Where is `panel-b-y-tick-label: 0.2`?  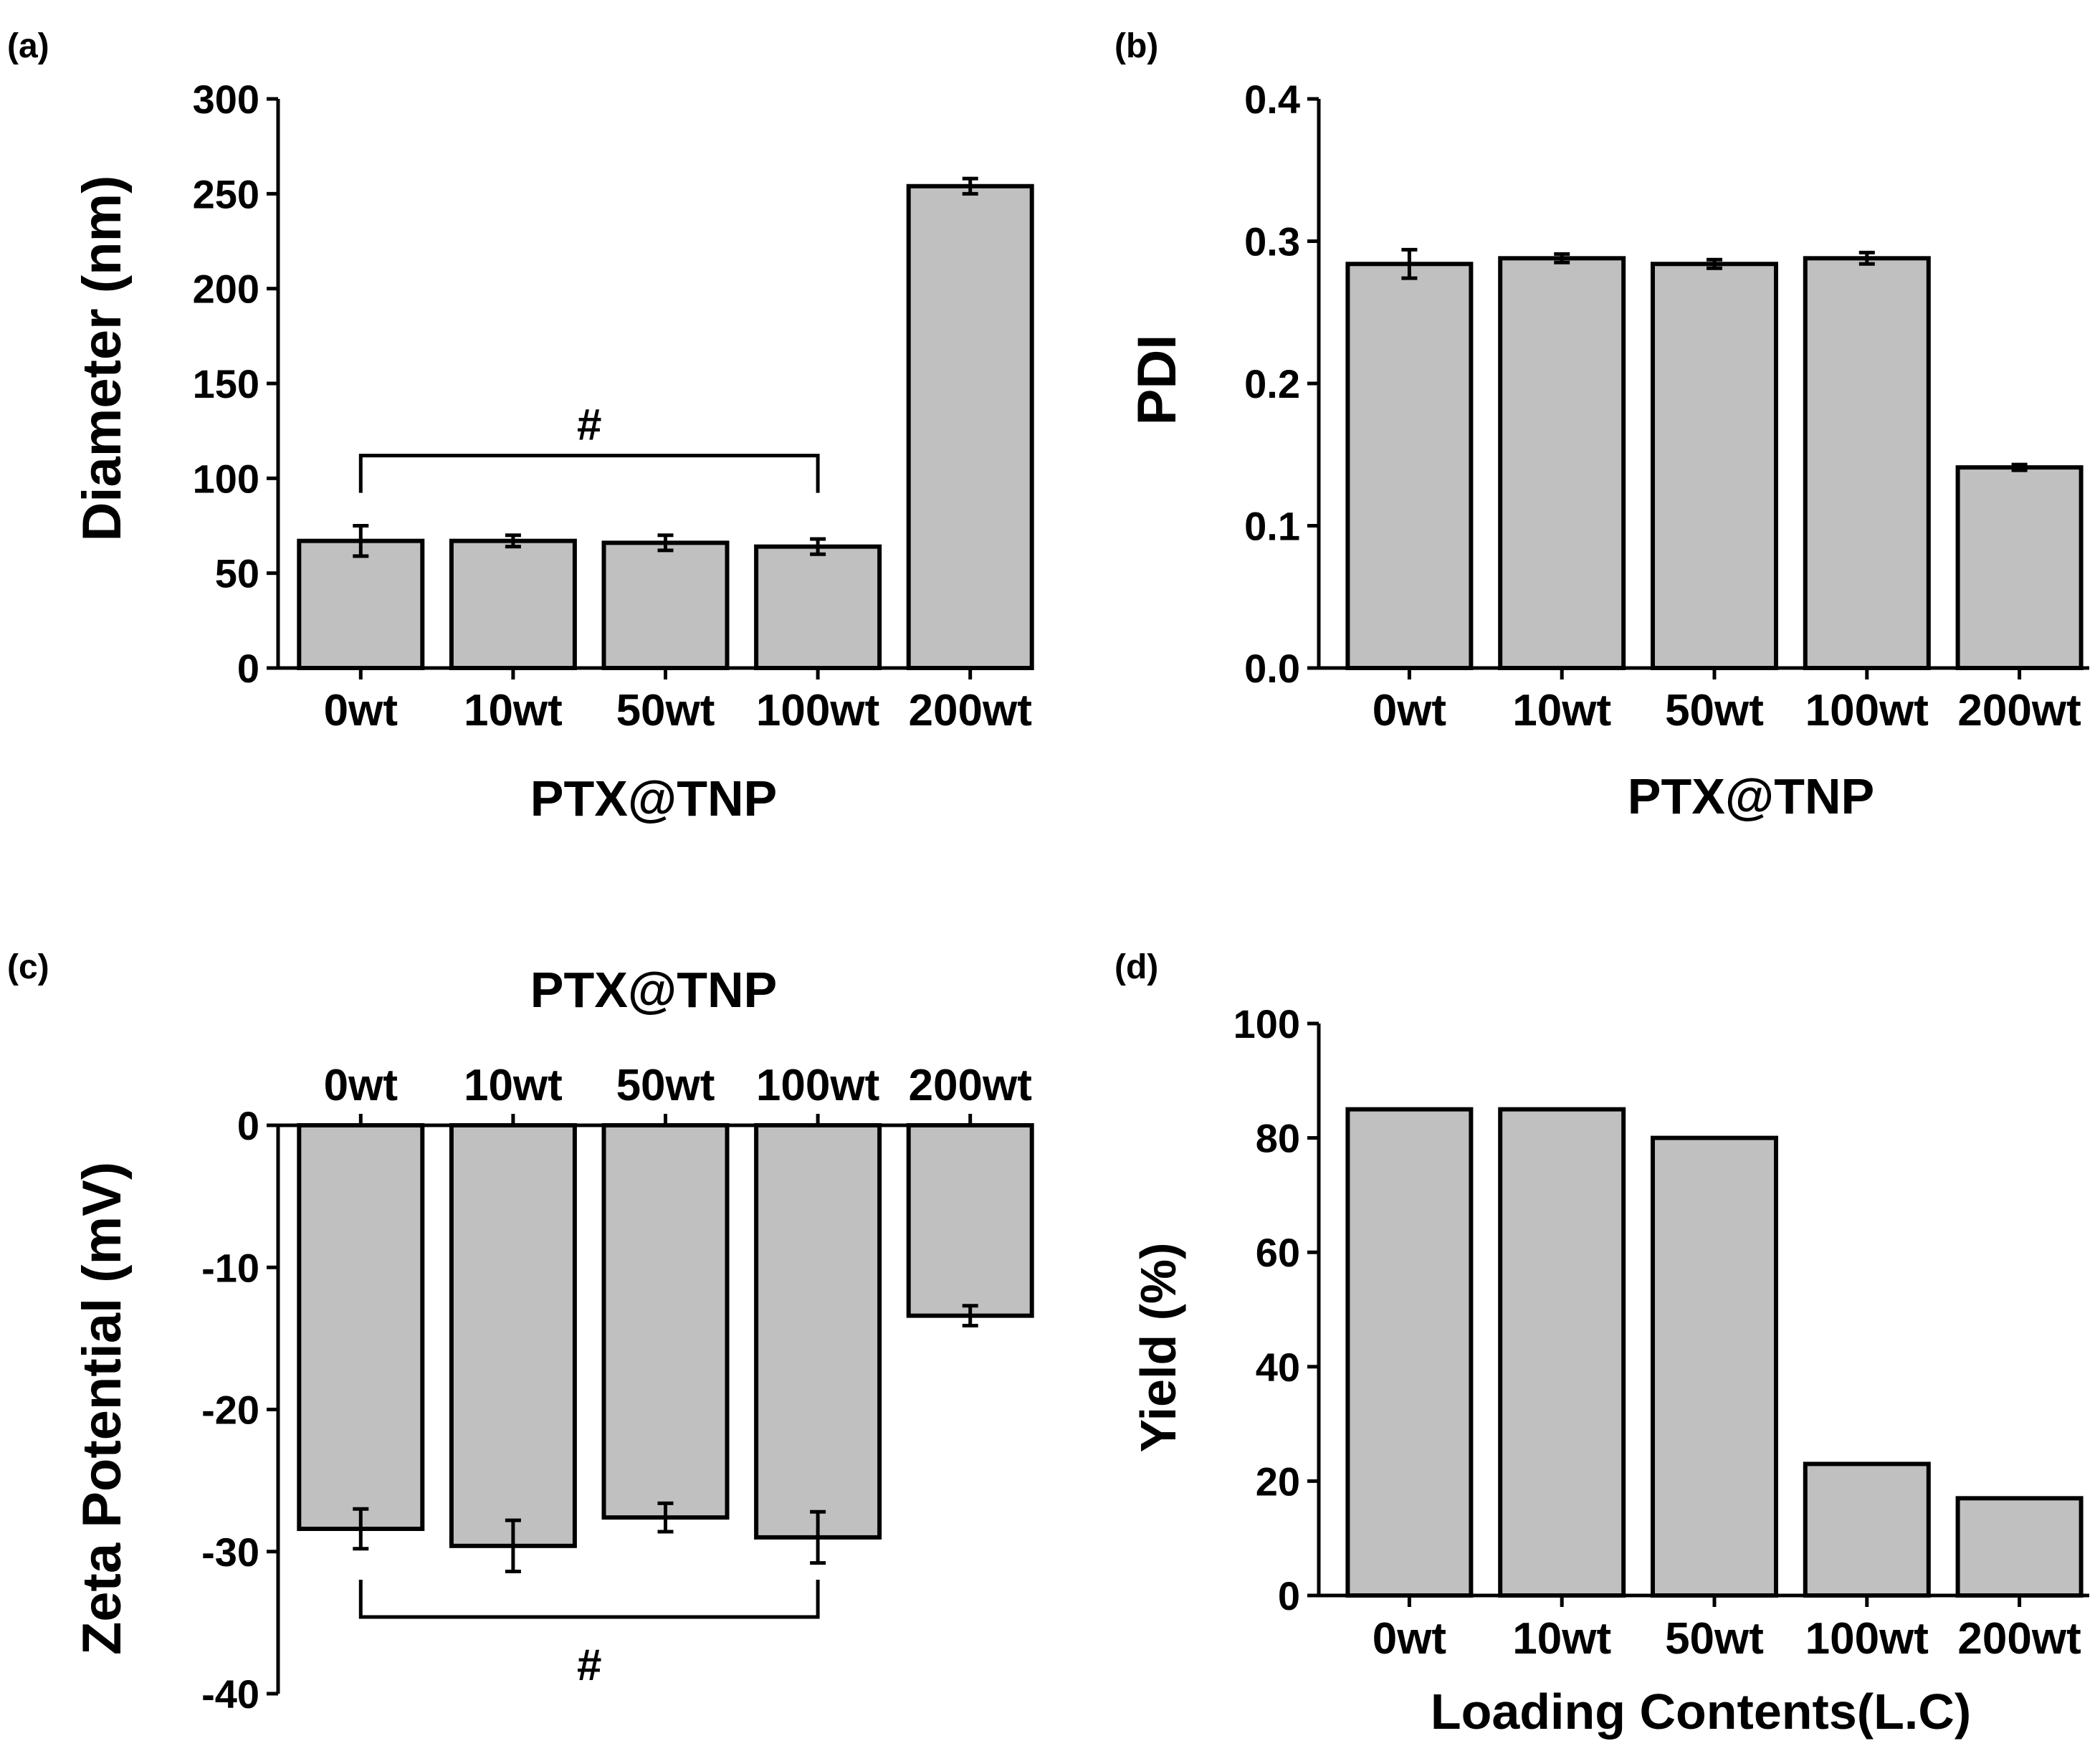 panel-b-y-tick-label: 0.2 is located at coordinates (1272, 383).